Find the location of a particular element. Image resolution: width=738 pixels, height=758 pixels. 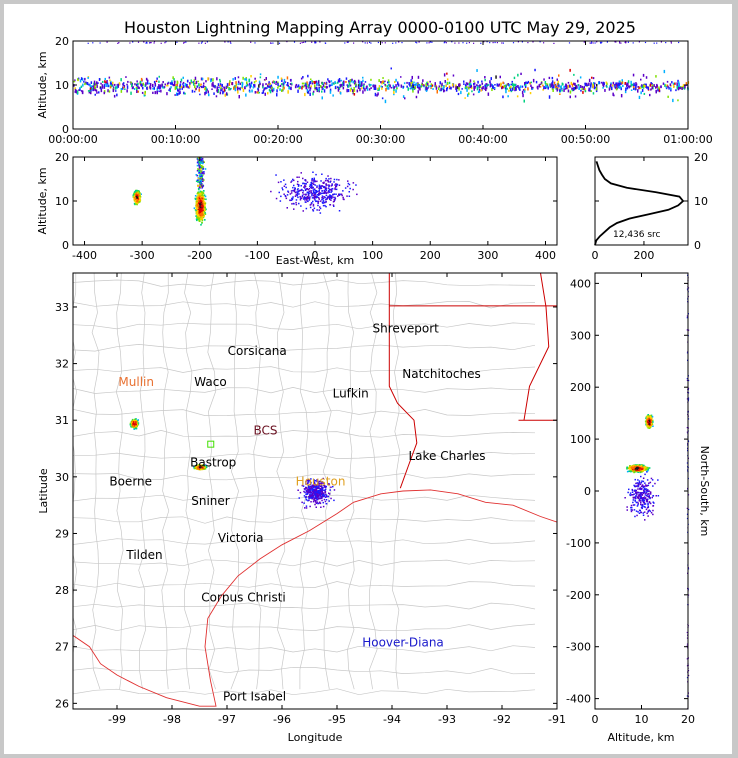

altitude-eastwest-xticks: -400 -300 -200 -100 0 100 200 300 400 is located at coordinates (314, 209).